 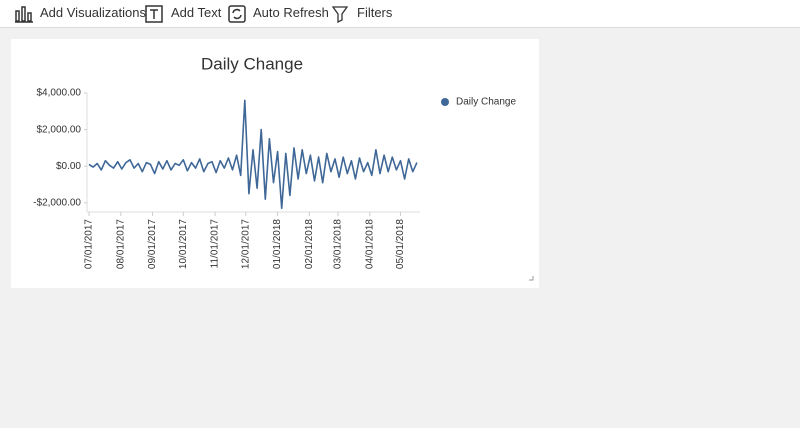 What do you see at coordinates (486, 102) in the screenshot?
I see `legend-label: Daily Change` at bounding box center [486, 102].